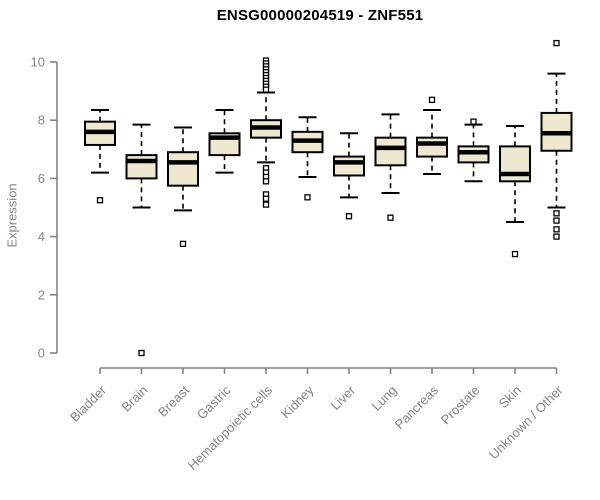 This screenshot has height=500, width=600. I want to click on x-tick-label-breast: Breast, so click(173, 400).